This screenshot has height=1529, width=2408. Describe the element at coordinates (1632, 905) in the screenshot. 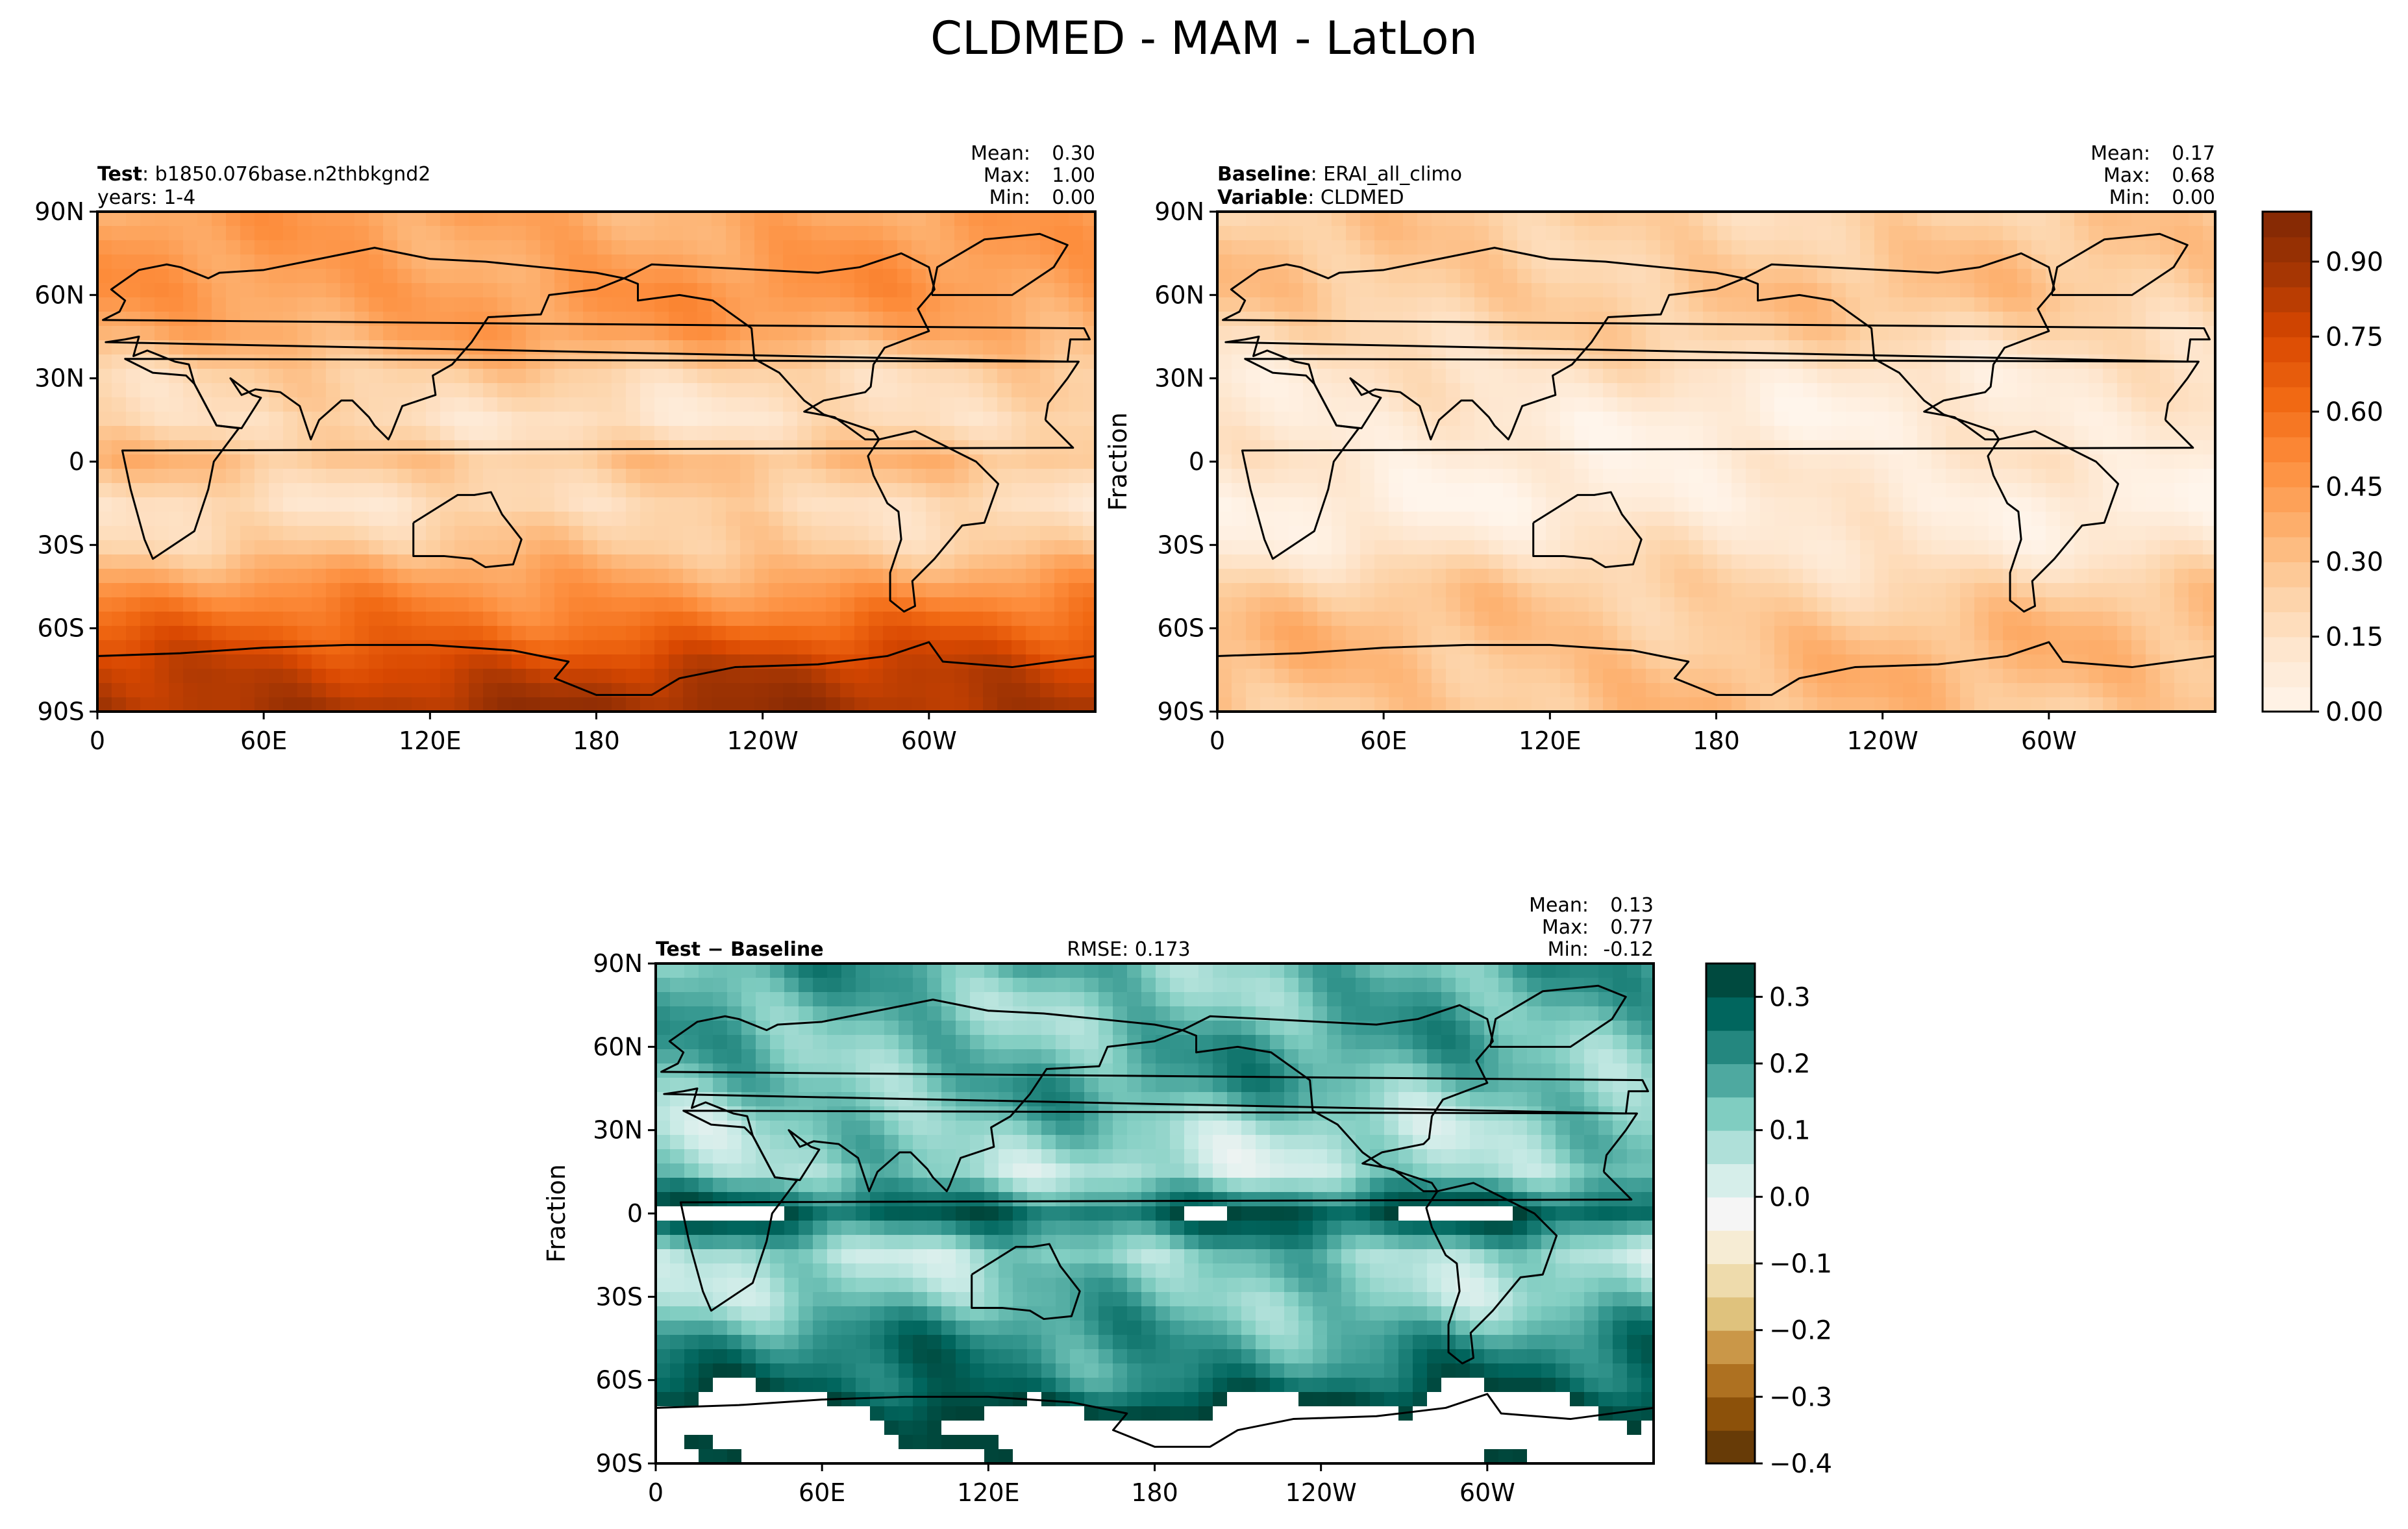

I see `stat-value: 0.13` at that location.